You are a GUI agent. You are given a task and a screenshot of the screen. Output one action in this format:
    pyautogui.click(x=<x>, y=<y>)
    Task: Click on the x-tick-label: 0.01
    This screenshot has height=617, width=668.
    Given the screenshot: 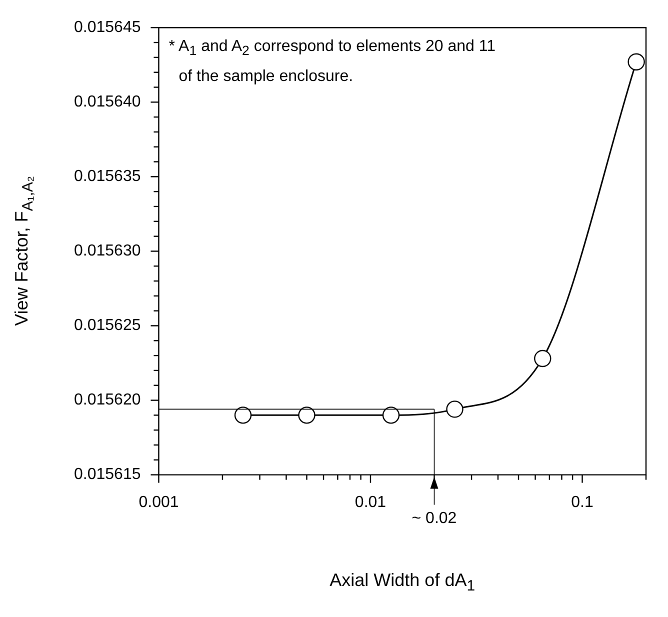 What is the action you would take?
    pyautogui.click(x=370, y=502)
    